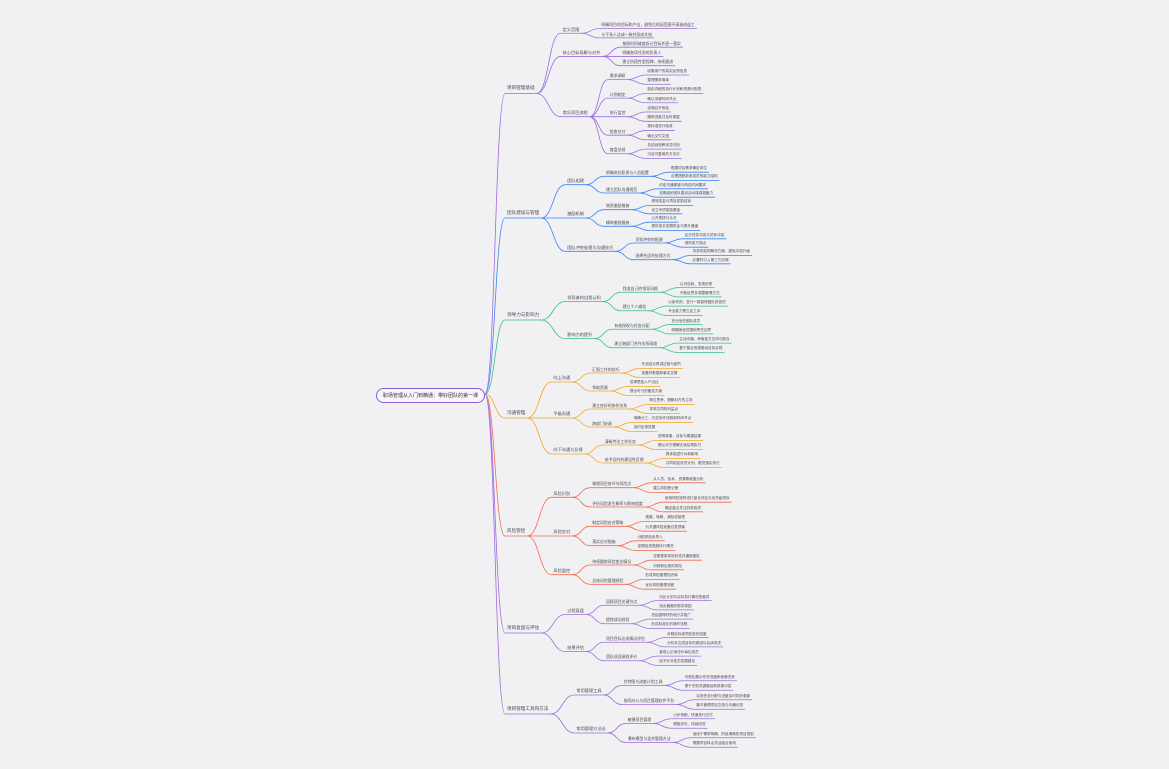  What do you see at coordinates (704, 339) in the screenshot?
I see `leaf-node: 主动沟通，争取各方支持与配合` at bounding box center [704, 339].